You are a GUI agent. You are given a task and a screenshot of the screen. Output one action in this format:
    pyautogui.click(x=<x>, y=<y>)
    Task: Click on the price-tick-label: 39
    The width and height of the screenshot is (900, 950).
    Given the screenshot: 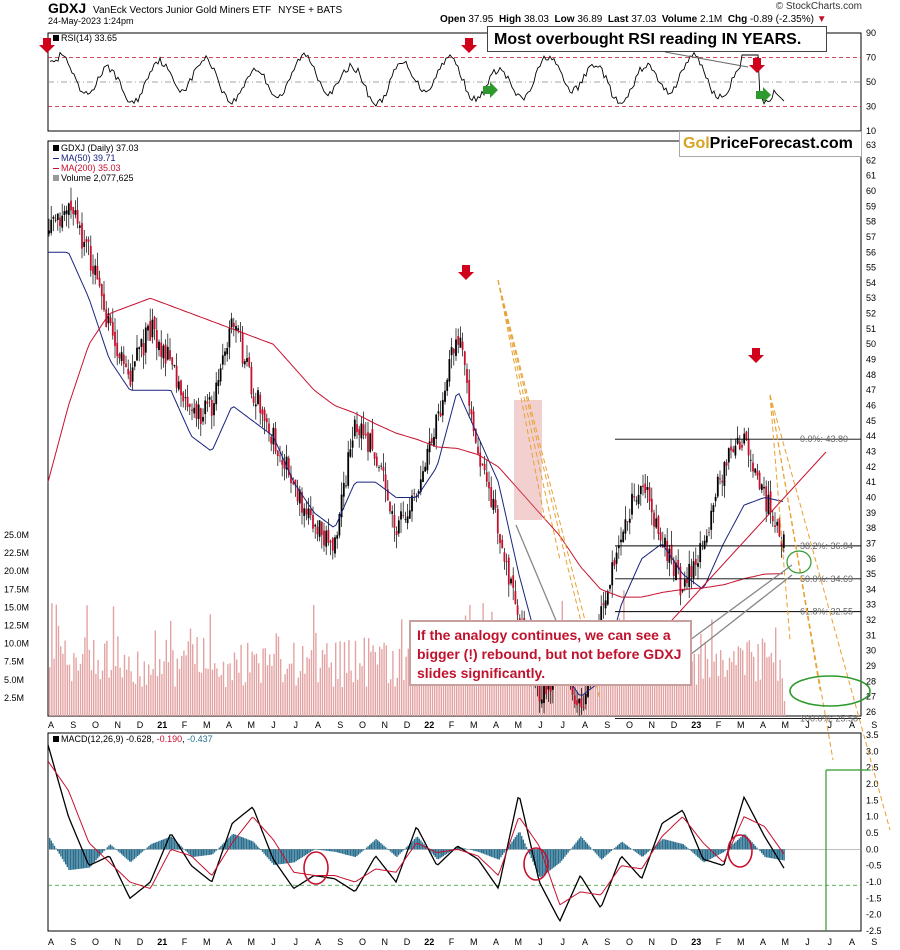 What is the action you would take?
    pyautogui.click(x=871, y=513)
    